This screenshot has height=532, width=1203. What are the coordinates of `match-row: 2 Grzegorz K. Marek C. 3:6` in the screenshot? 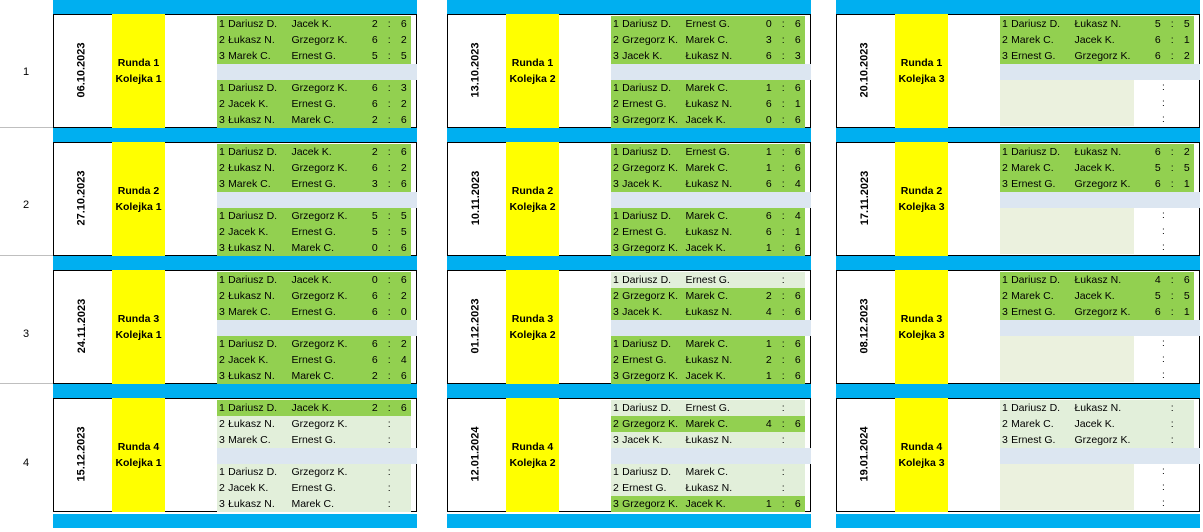 It's located at (708, 40).